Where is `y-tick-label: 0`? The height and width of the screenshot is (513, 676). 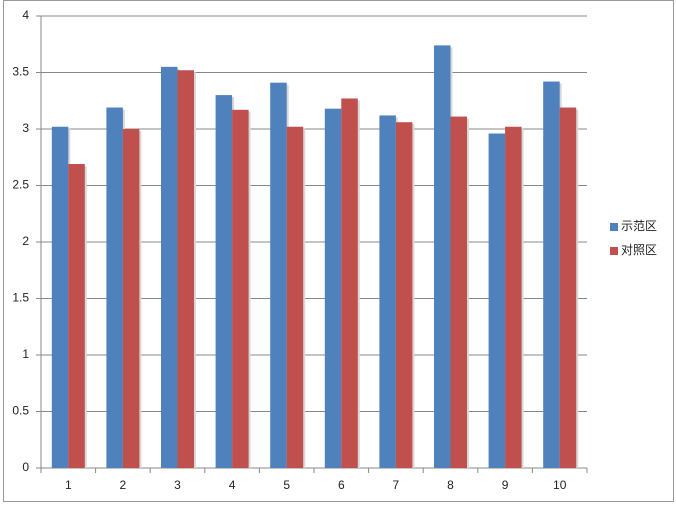
y-tick-label: 0 is located at coordinates (25, 467).